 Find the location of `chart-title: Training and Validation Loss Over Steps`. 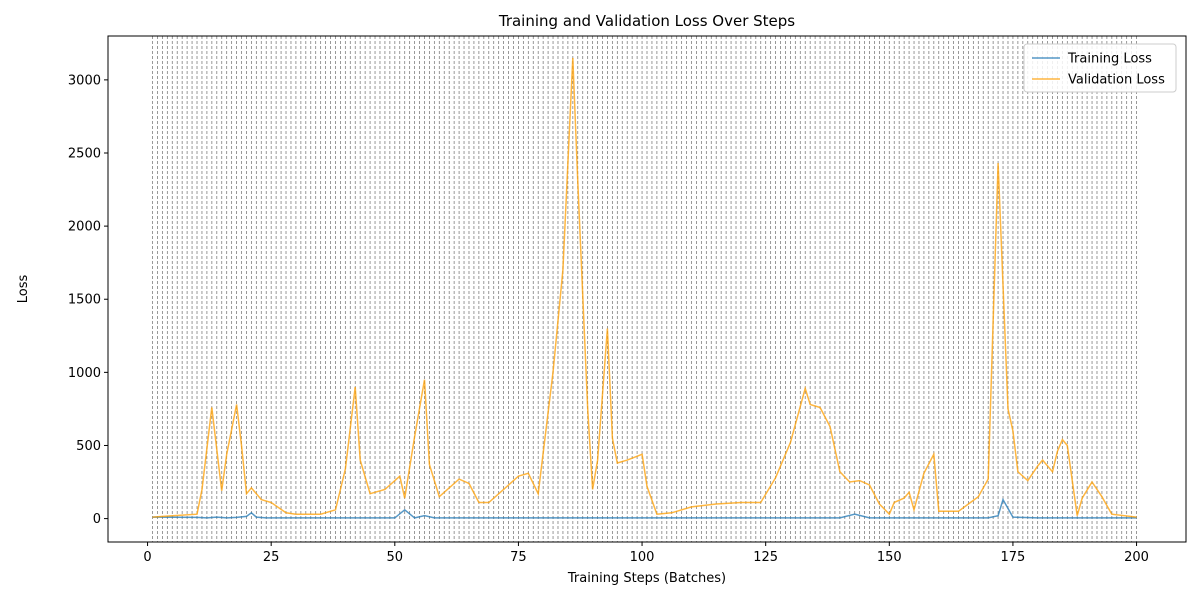

chart-title: Training and Validation Loss Over Steps is located at coordinates (646, 21).